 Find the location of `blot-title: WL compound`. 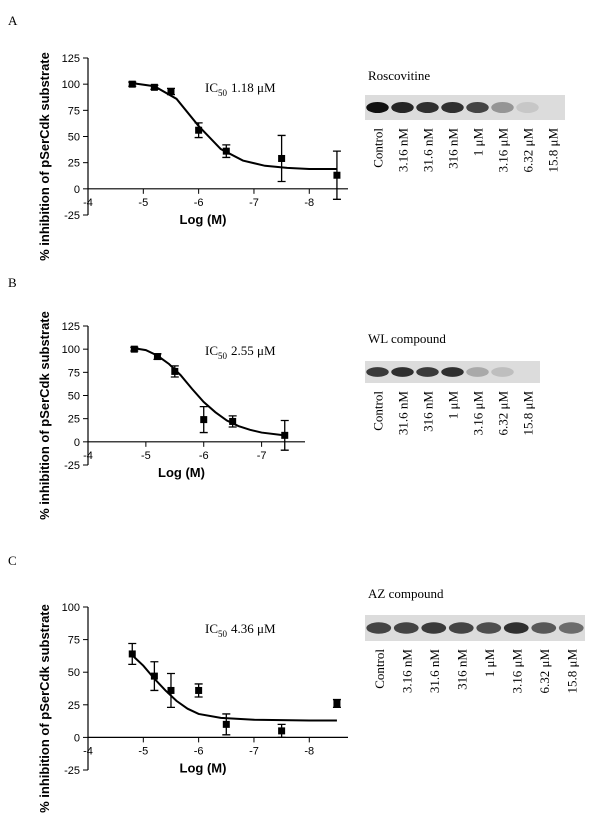

blot-title: WL compound is located at coordinates (407, 338).